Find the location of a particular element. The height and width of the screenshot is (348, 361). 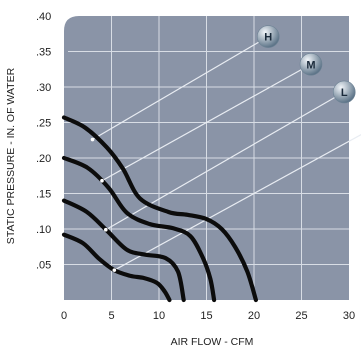

marker-label-l: L is located at coordinates (344, 93).